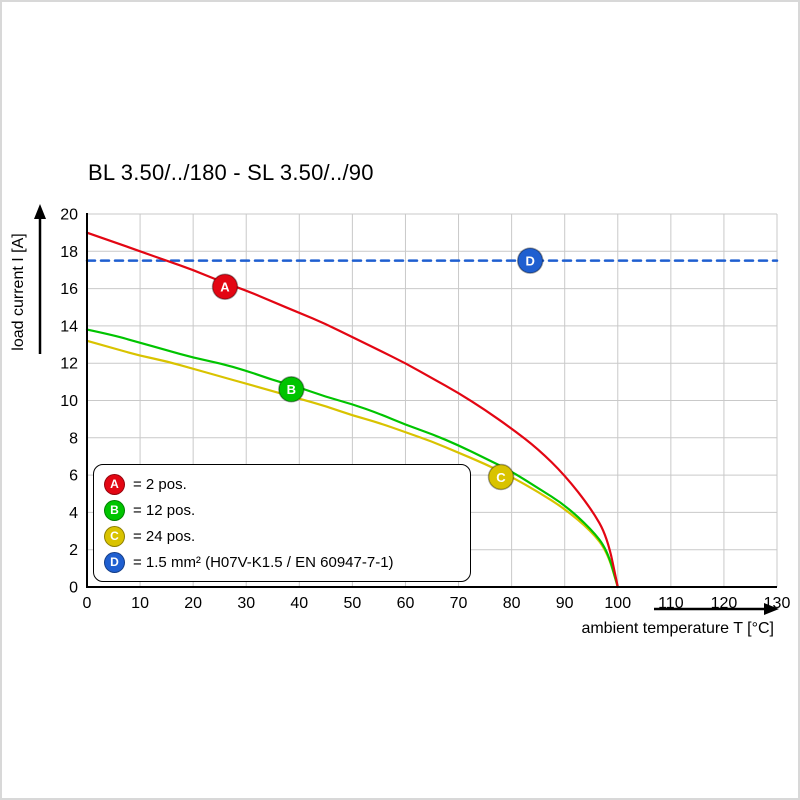  I want to click on legend-item-d: D = 1.5 mm² (H07V-K1.5 / EN 60947-7-1), so click(283, 562).